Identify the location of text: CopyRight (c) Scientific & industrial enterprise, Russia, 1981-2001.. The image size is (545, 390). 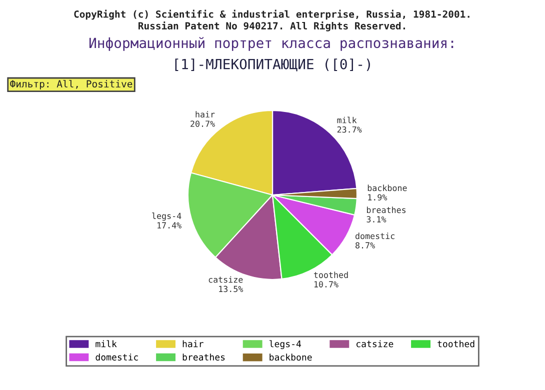
(272, 15).